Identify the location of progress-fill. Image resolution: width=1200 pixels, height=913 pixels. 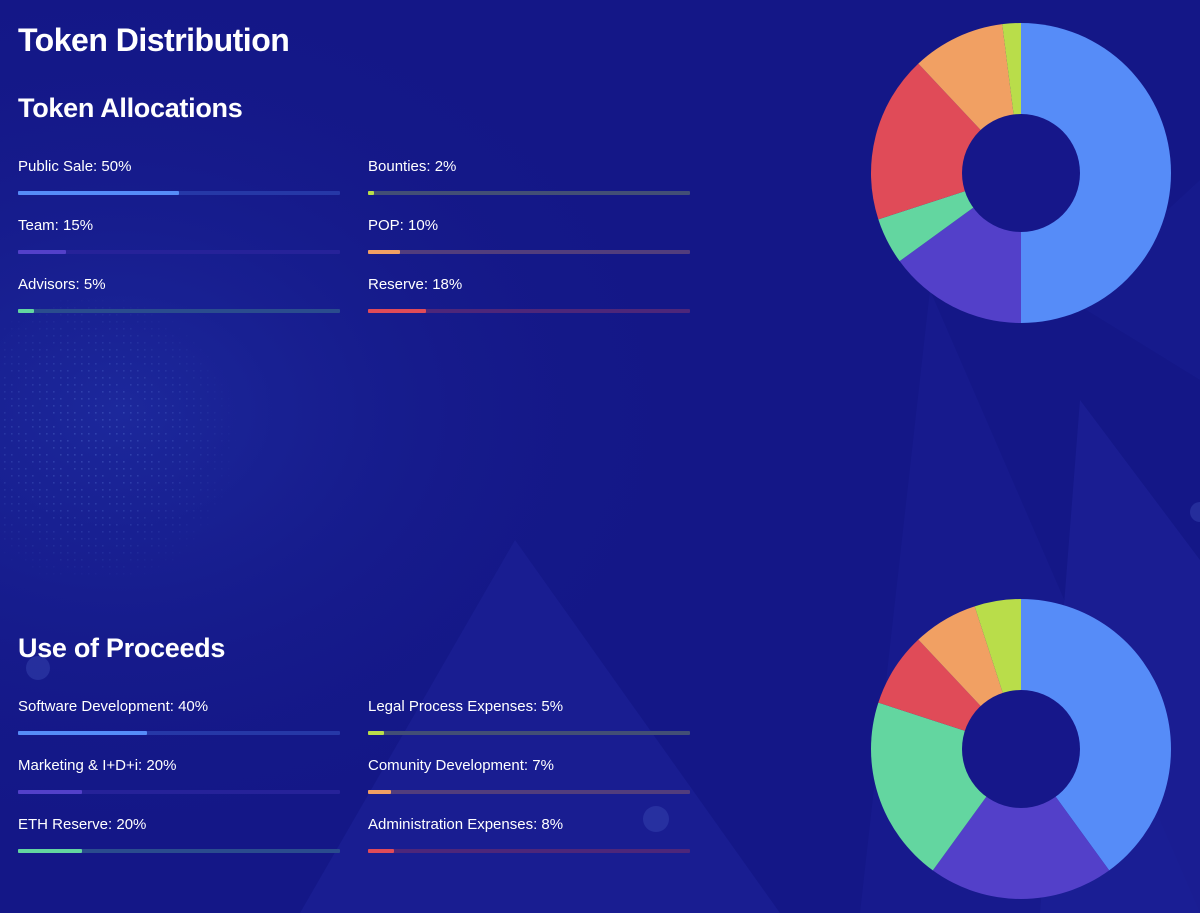
(376, 733).